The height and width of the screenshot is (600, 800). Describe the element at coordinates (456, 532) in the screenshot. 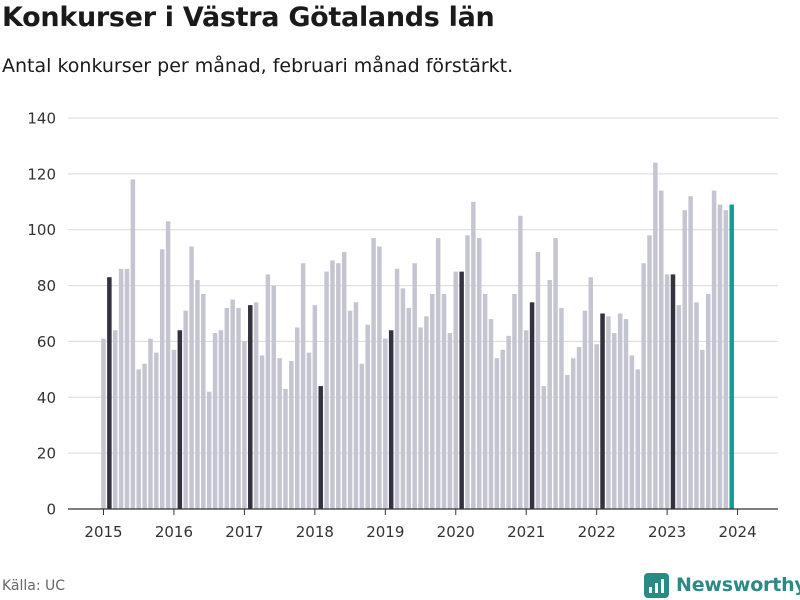

I see `x-tick-label: 2020` at that location.